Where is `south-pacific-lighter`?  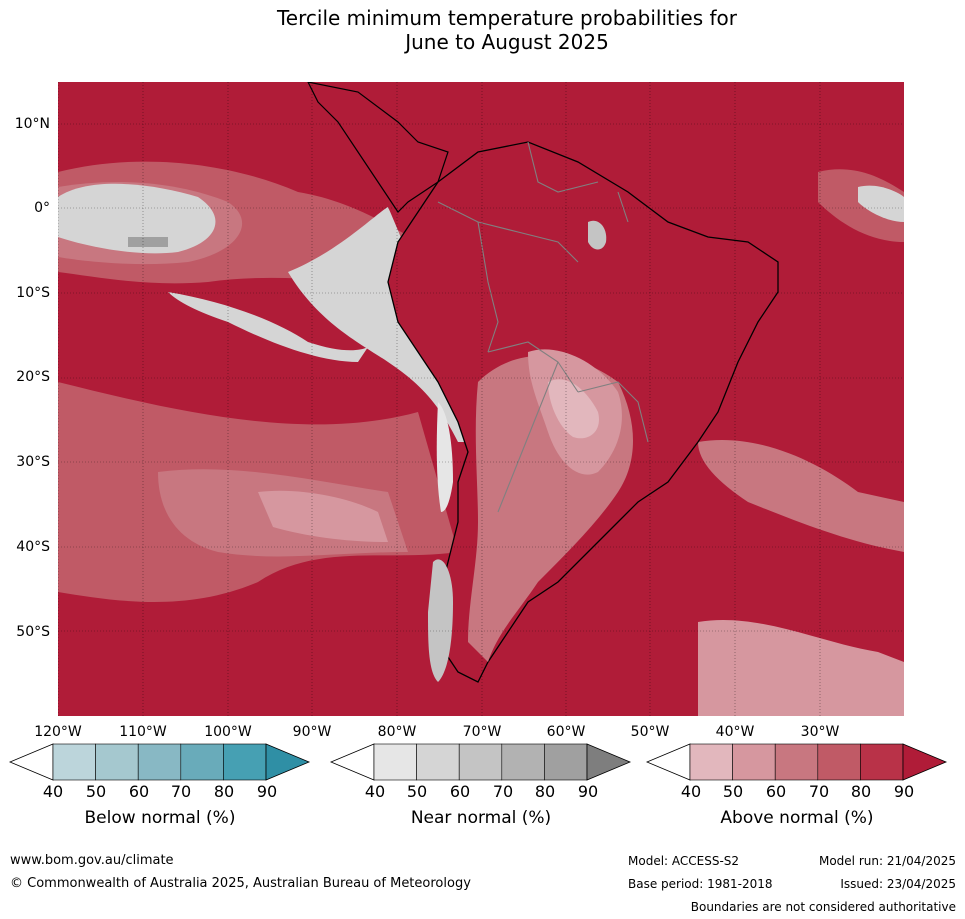
south-pacific-lighter is located at coordinates (323, 516).